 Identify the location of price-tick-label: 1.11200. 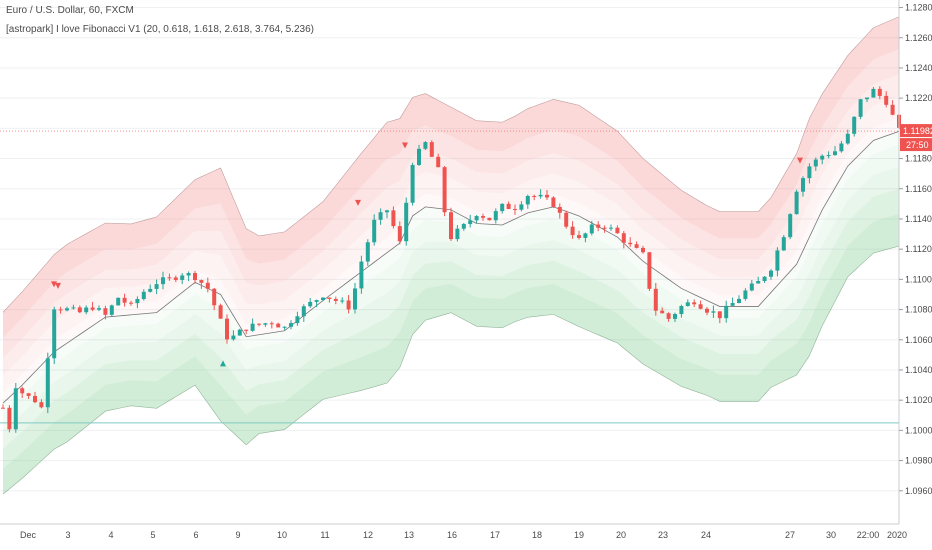
(918, 249).